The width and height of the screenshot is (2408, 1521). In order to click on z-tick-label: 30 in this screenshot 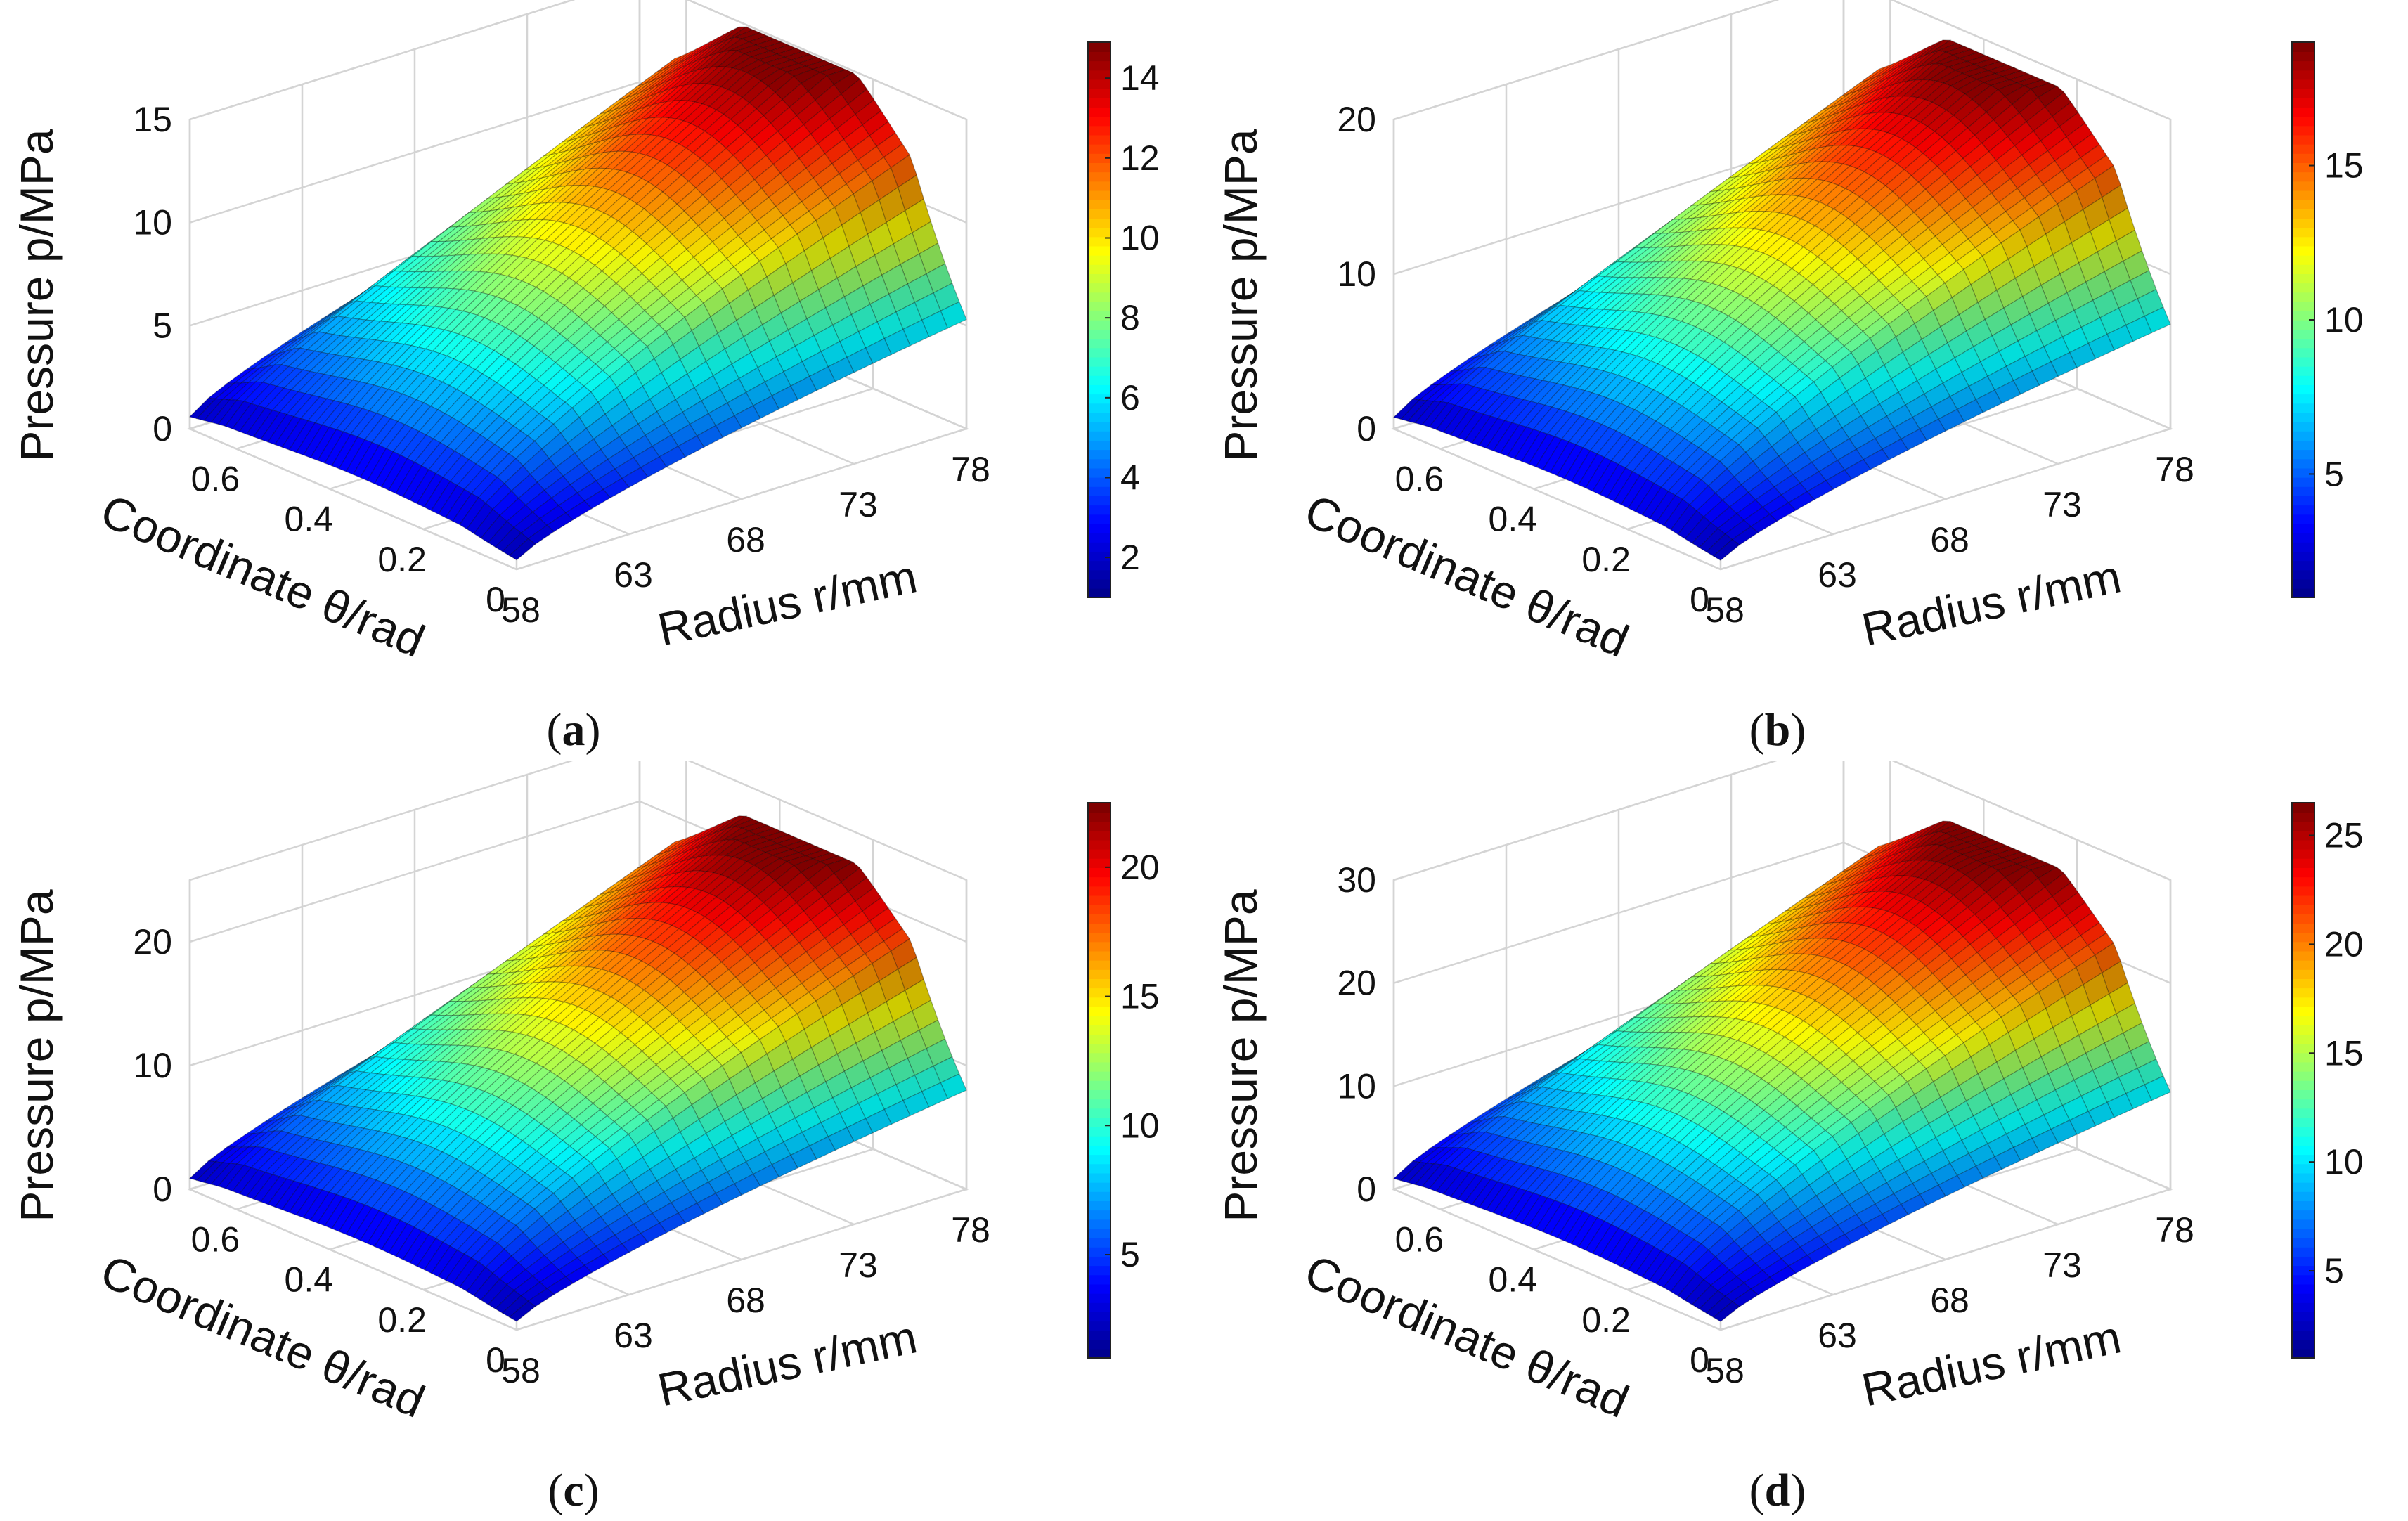, I will do `click(1356, 880)`.